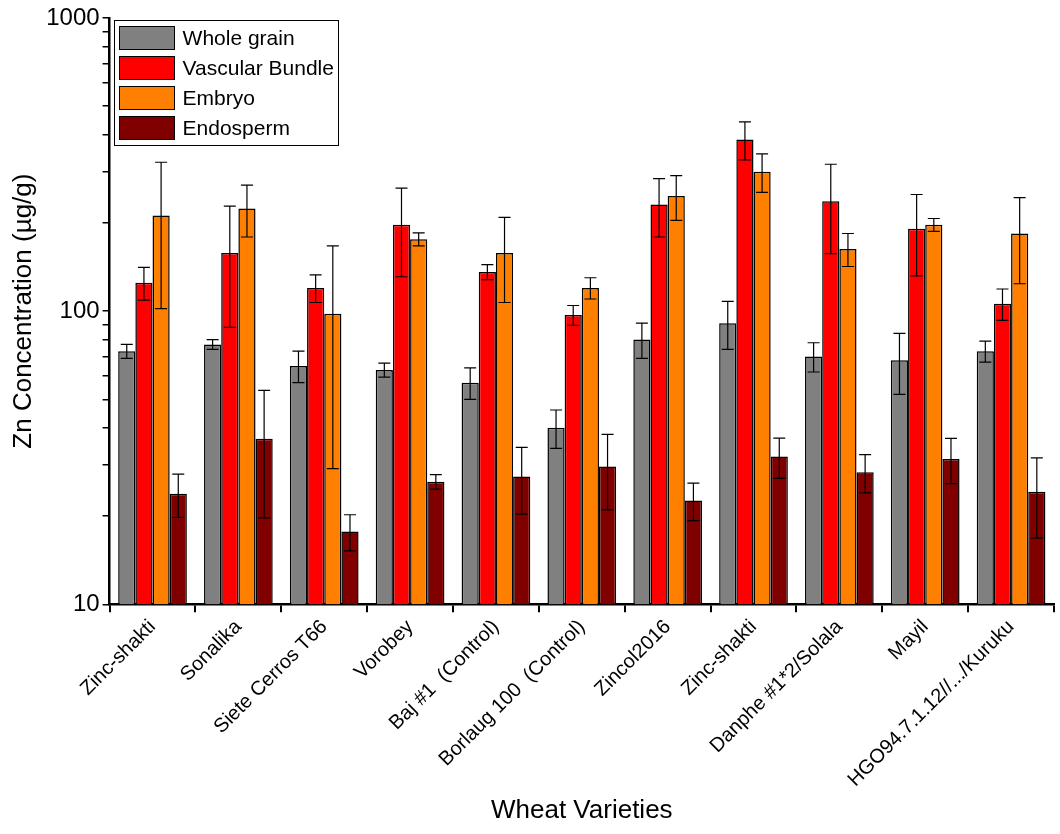 This screenshot has height=834, width=1060. I want to click on y-axis-title: Zn Concentration (µg/g), so click(21, 311).